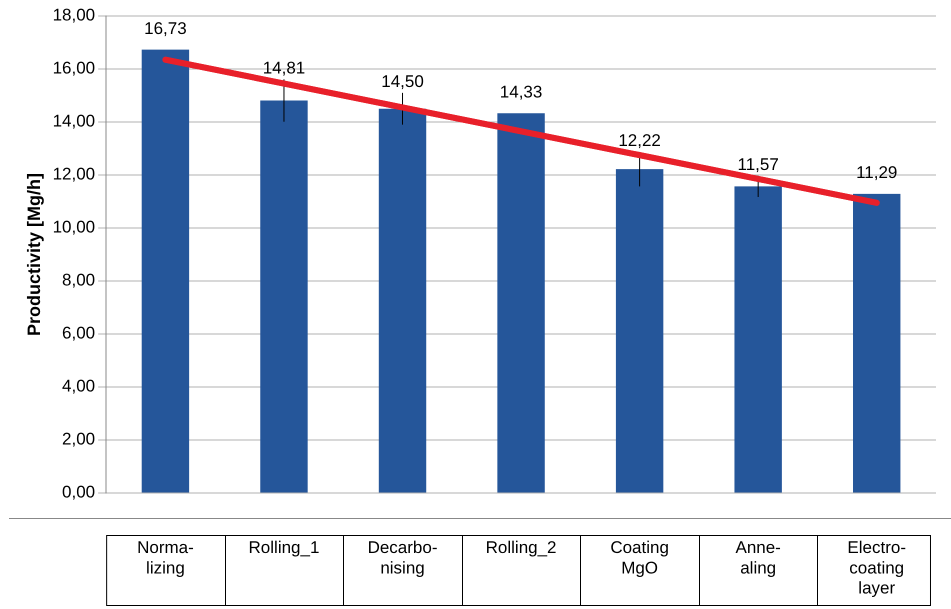  What do you see at coordinates (34, 254) in the screenshot?
I see `y-axis-title: Productivity [Mg/h]` at bounding box center [34, 254].